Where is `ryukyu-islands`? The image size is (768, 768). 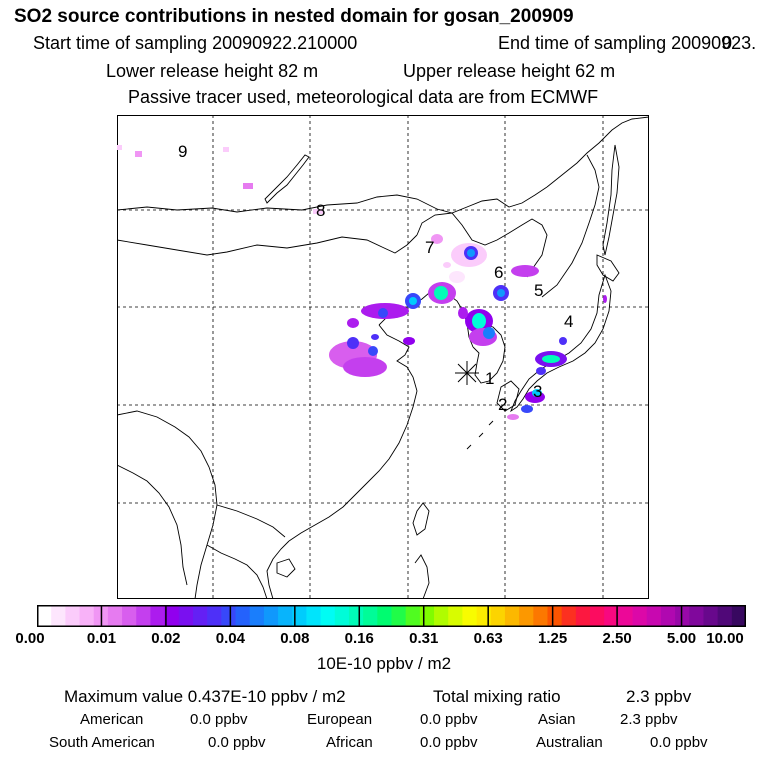 ryukyu-islands is located at coordinates (480, 435).